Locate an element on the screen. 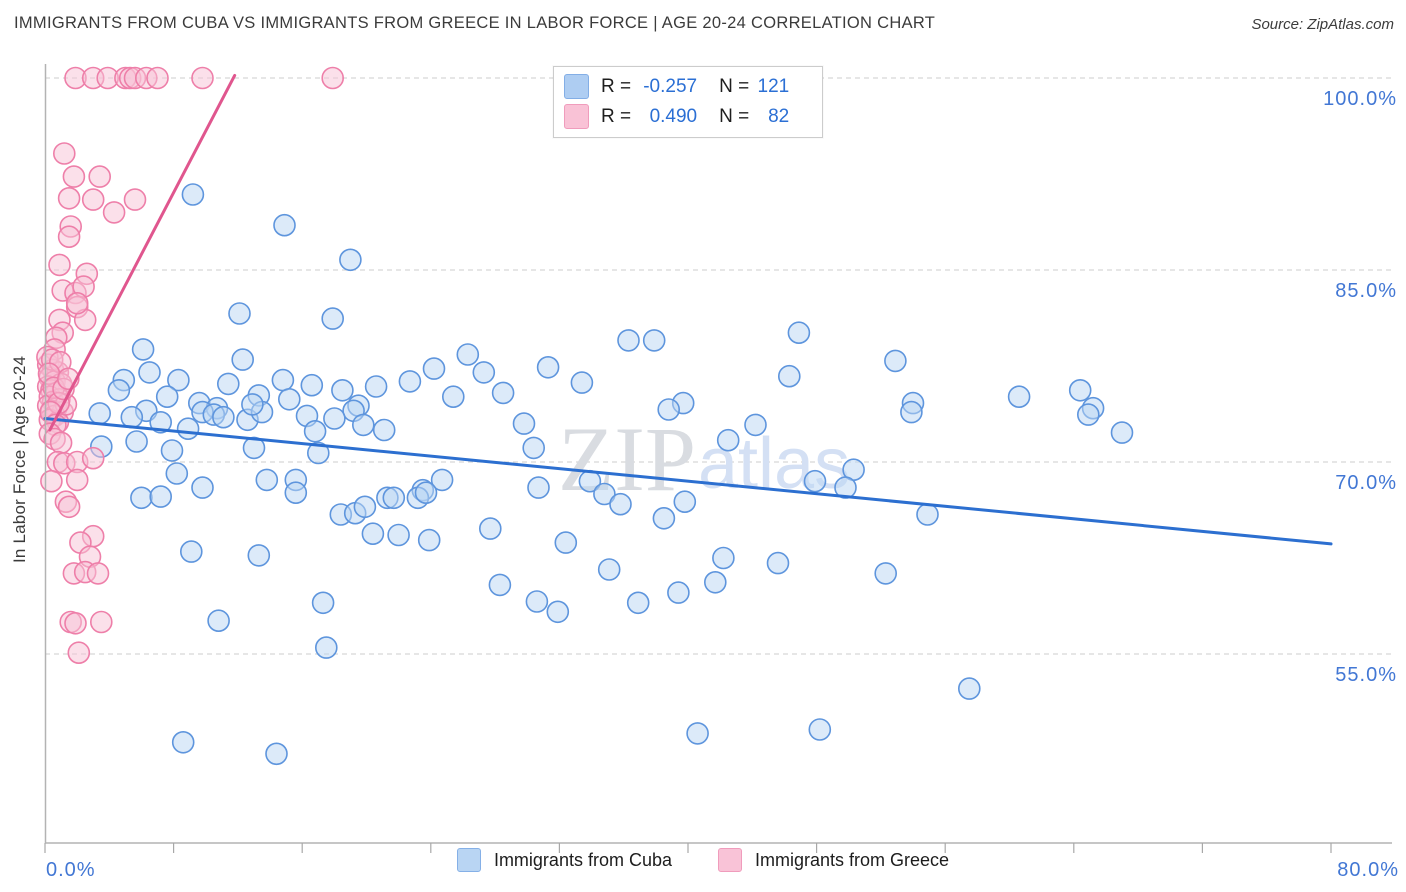 The image size is (1406, 892). legend-item-cuba: Immigrants from Cuba is located at coordinates (564, 860).